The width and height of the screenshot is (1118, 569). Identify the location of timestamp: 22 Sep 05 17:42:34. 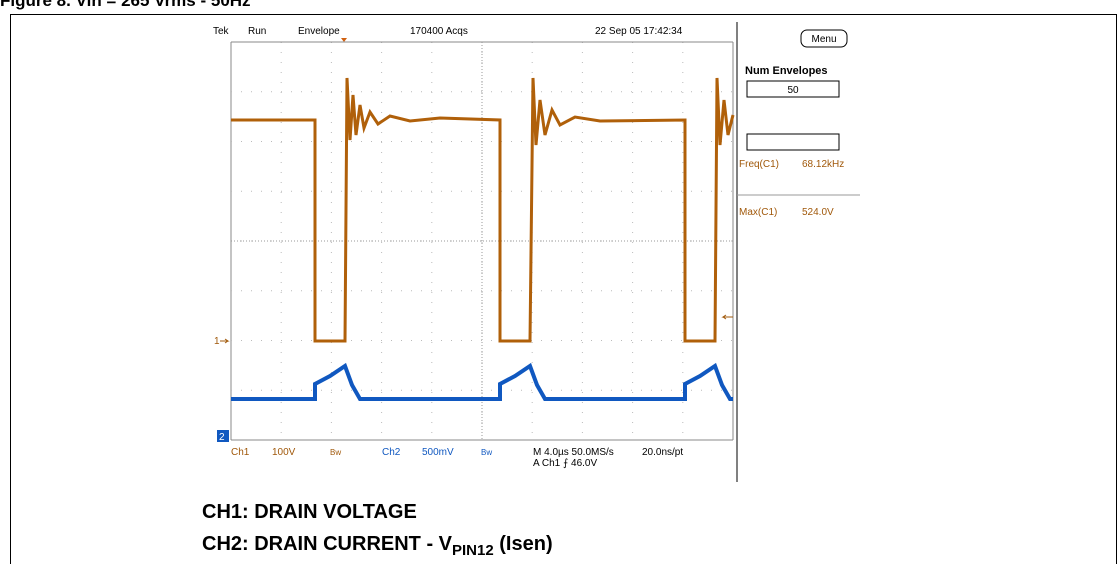
(639, 31).